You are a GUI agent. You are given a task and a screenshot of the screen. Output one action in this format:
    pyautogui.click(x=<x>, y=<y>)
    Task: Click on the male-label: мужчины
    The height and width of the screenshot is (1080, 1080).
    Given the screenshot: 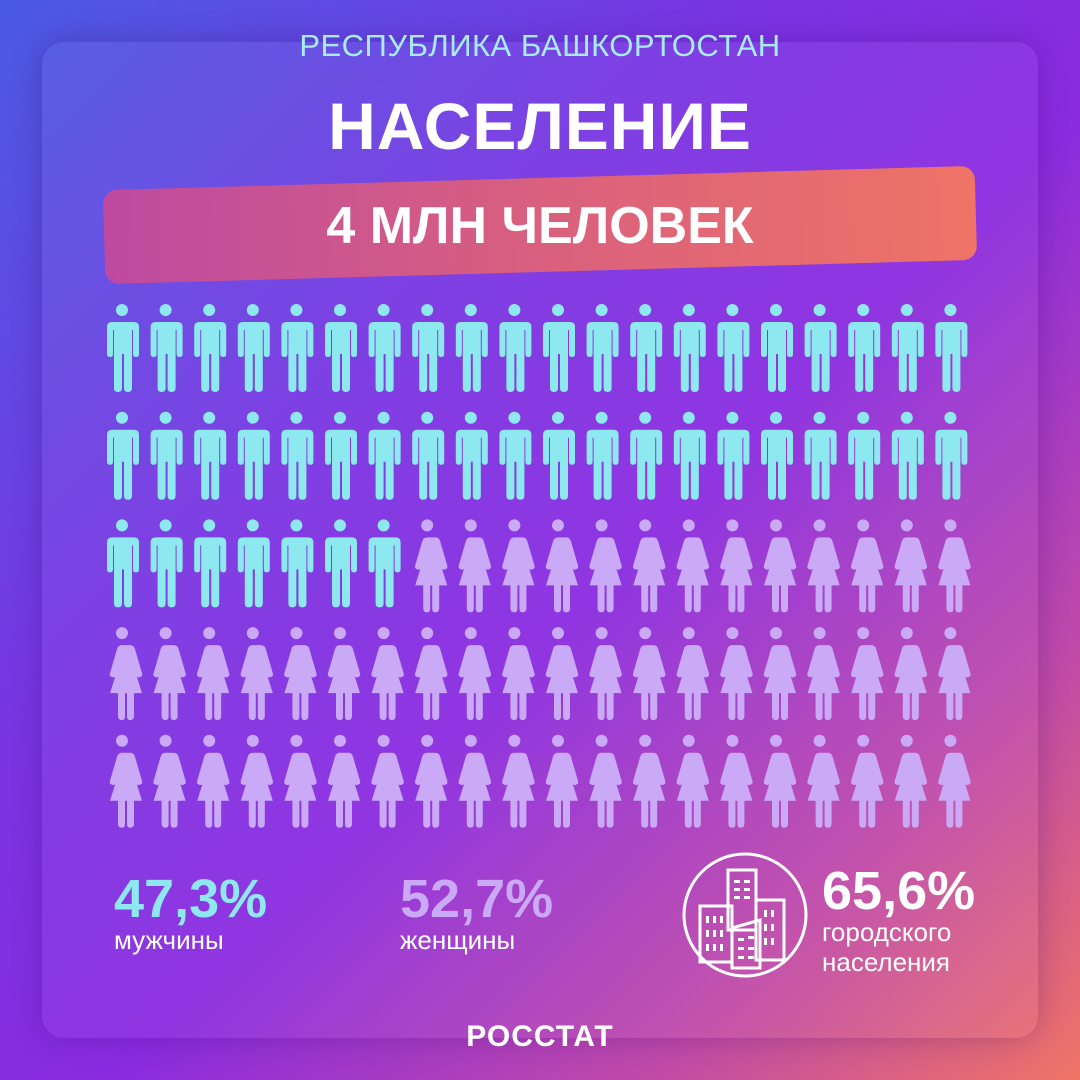 What is the action you would take?
    pyautogui.click(x=169, y=940)
    